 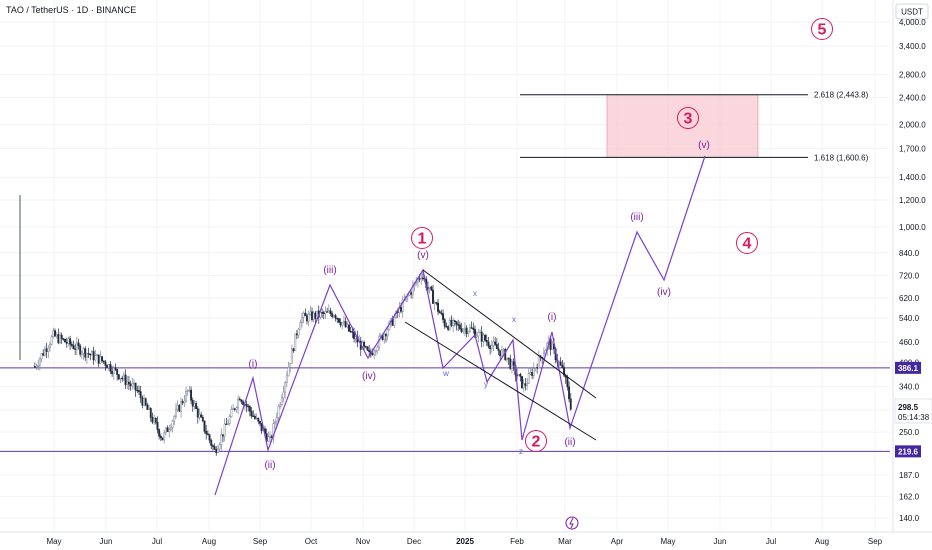 I want to click on y-tick-label: 2,800.0, so click(x=912, y=75).